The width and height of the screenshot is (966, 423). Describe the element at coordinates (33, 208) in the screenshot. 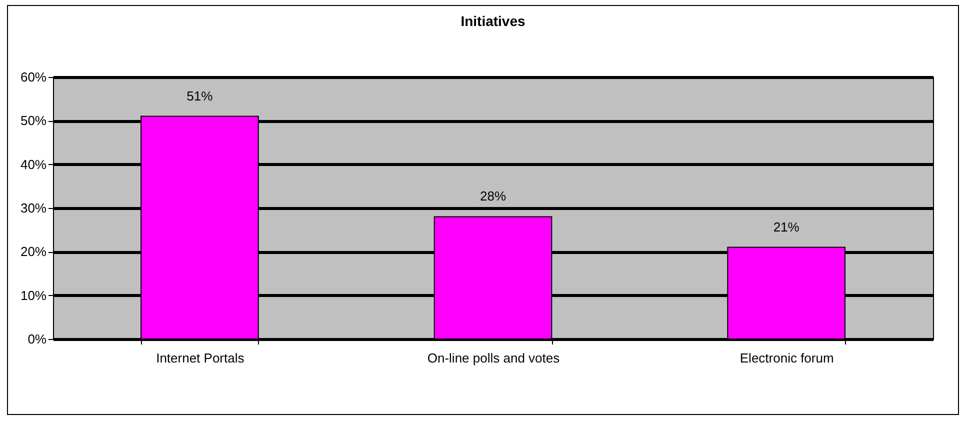

I see `y-tick-label: 30%` at that location.